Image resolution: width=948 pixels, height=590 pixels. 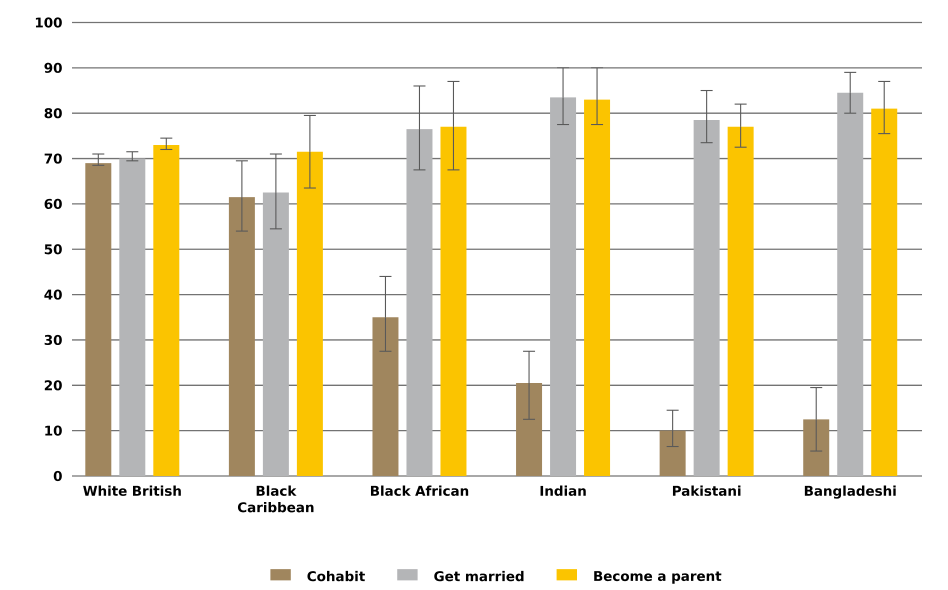 What do you see at coordinates (706, 491) in the screenshot?
I see `x-tick-label: Pakistani` at bounding box center [706, 491].